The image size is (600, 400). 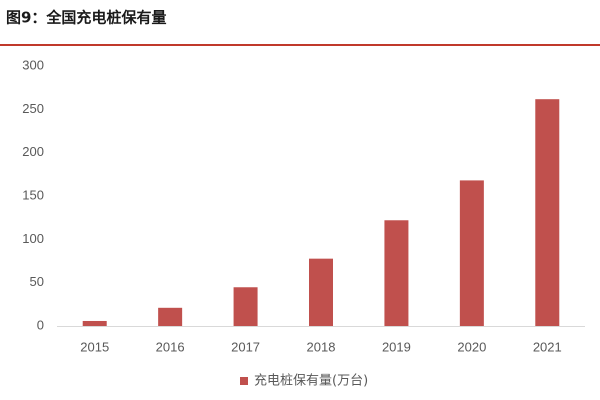 What do you see at coordinates (471, 346) in the screenshot?
I see `x-tick-label: 2020` at bounding box center [471, 346].